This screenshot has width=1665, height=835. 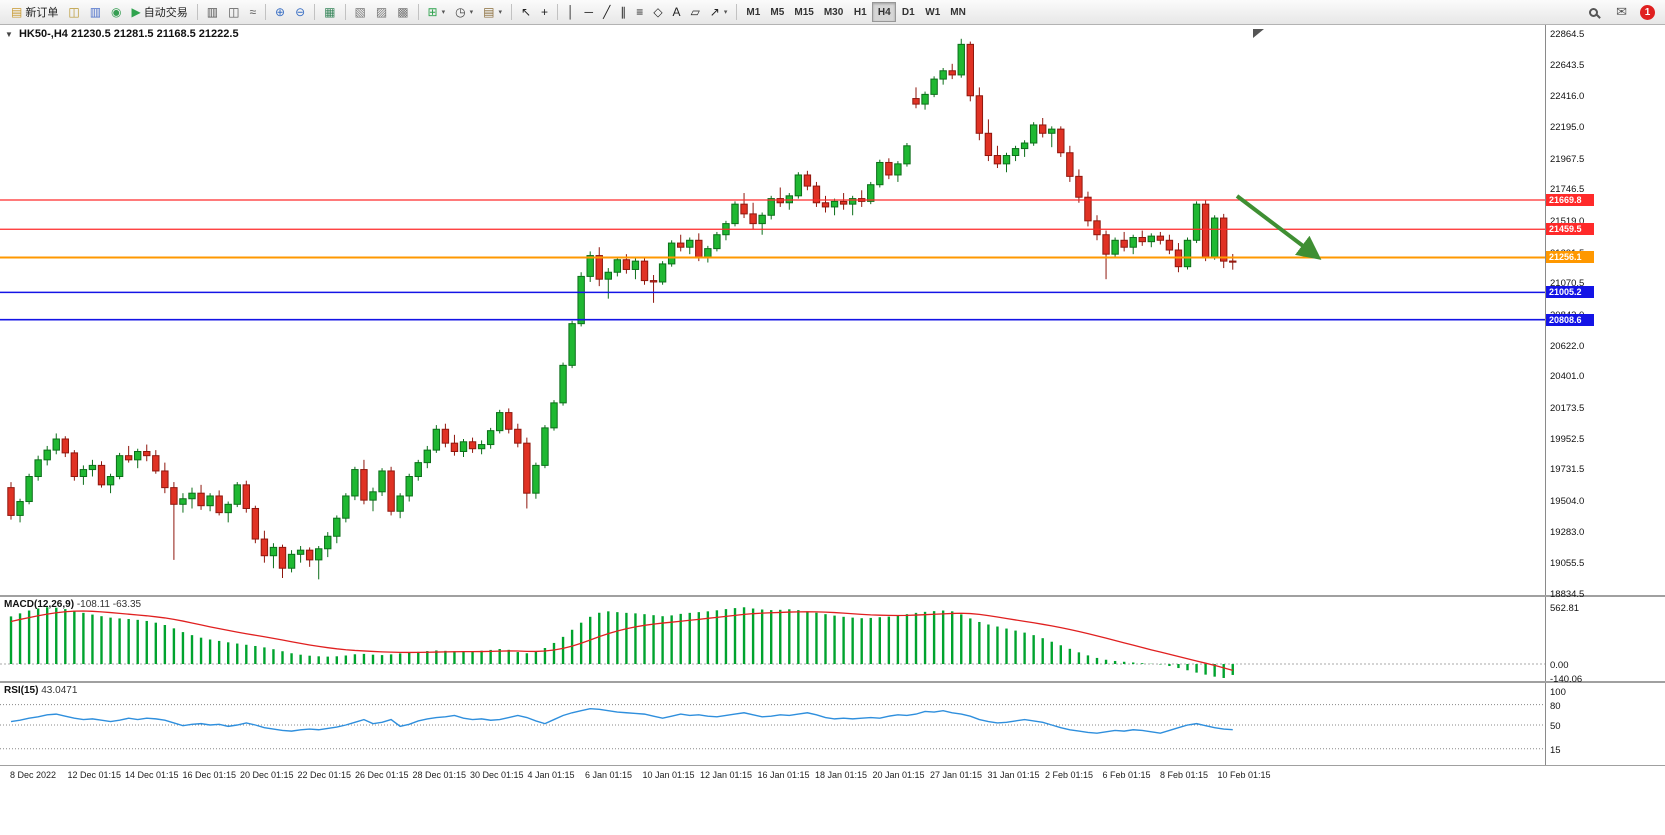 What do you see at coordinates (17, 12) in the screenshot?
I see `new-order-icon: ▤` at bounding box center [17, 12].